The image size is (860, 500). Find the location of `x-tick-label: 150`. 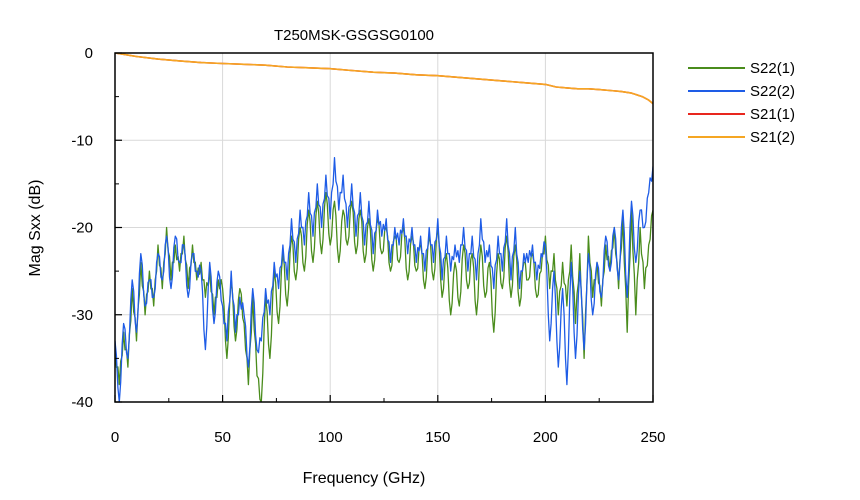

x-tick-label: 150 is located at coordinates (437, 437).